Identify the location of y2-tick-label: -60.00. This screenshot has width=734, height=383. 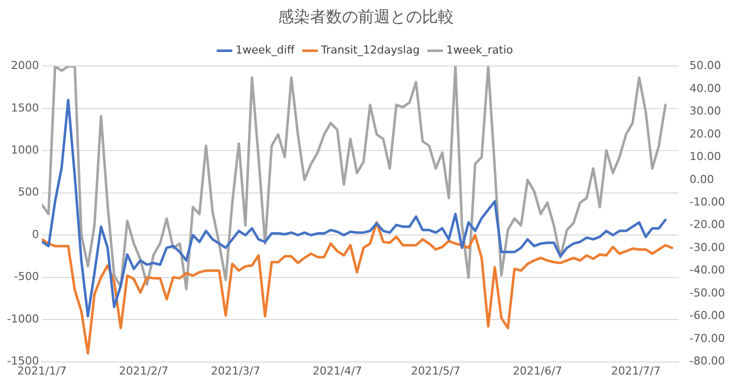
(708, 315).